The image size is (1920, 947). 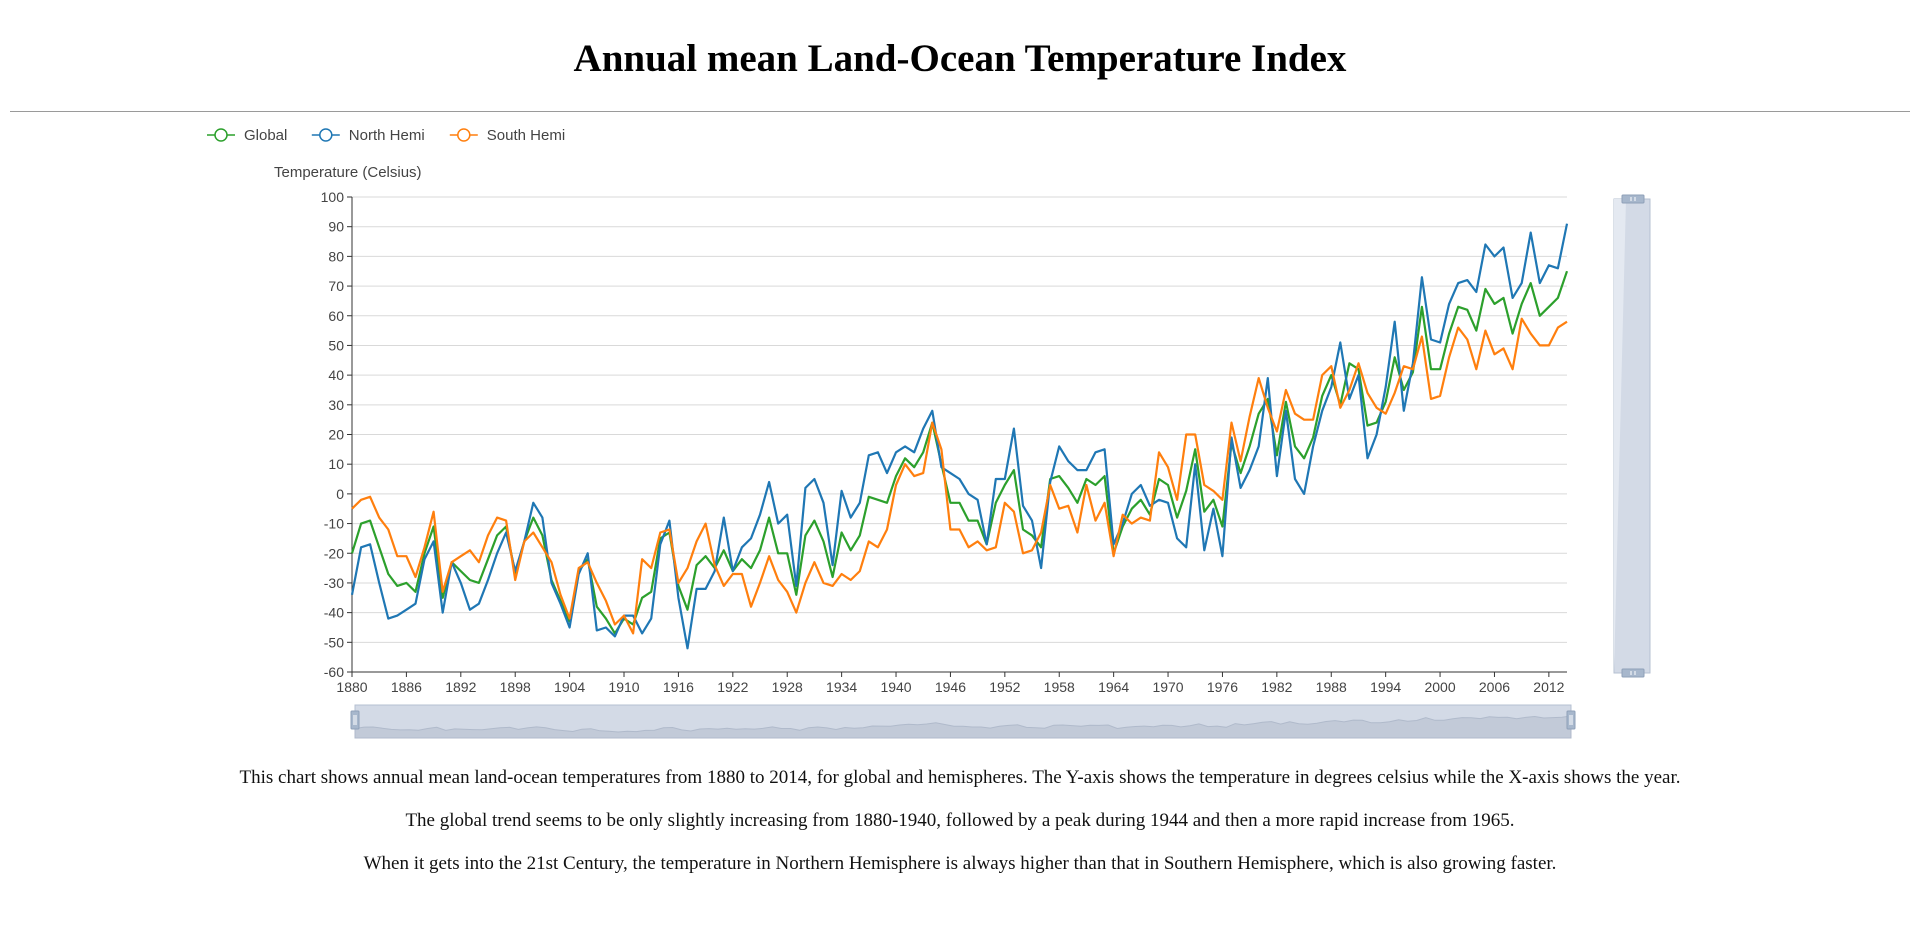 What do you see at coordinates (1494, 687) in the screenshot?
I see `x-tick-label: 2006` at bounding box center [1494, 687].